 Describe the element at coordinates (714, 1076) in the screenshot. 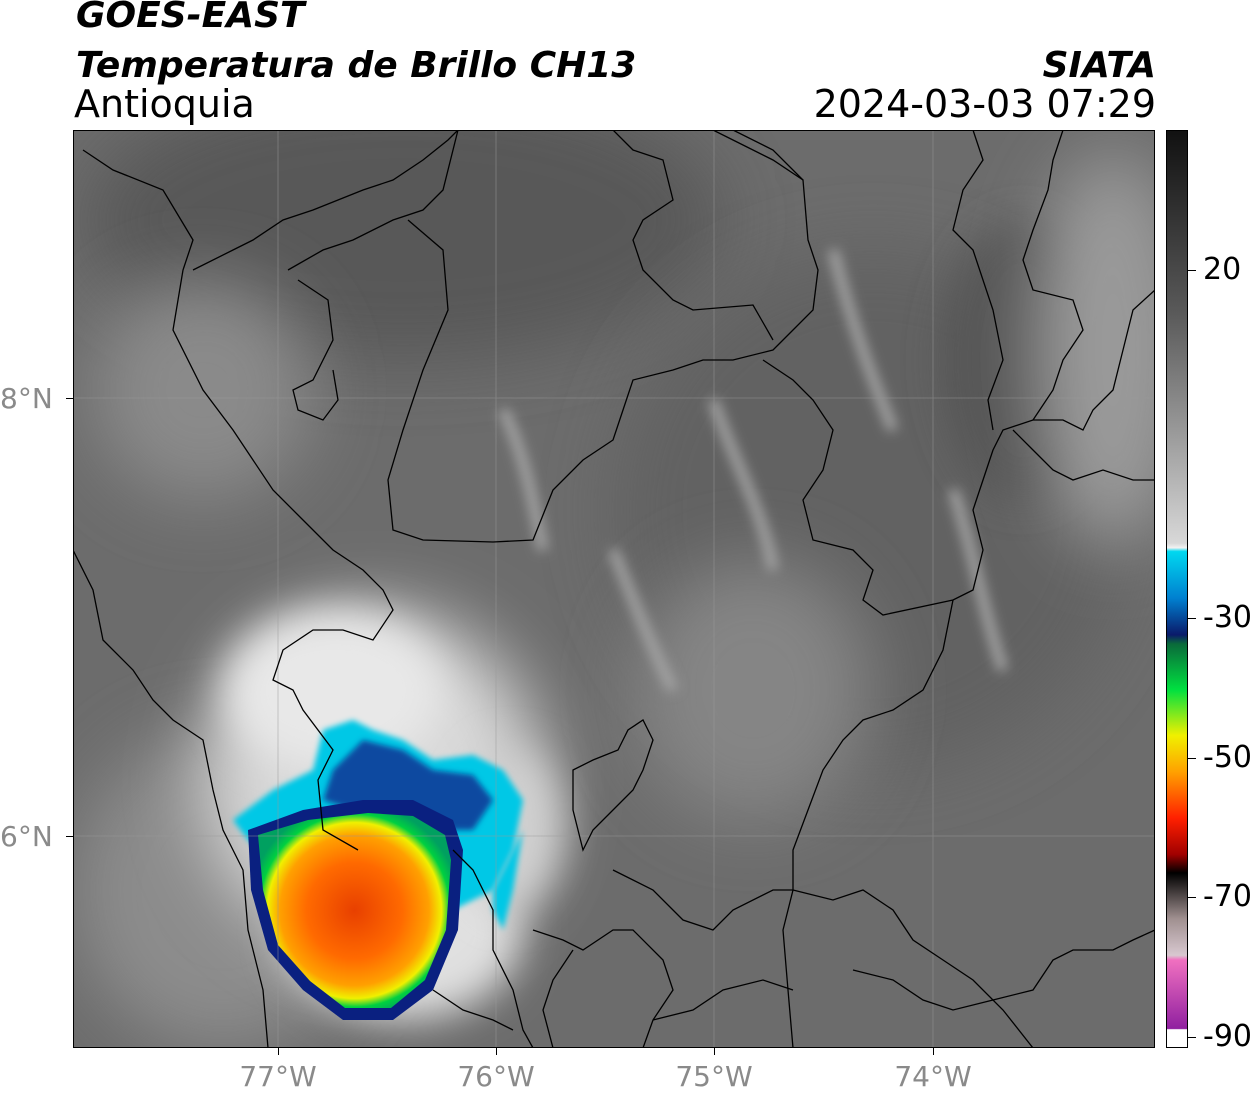

I see `lon-label-75w: 75°W` at that location.